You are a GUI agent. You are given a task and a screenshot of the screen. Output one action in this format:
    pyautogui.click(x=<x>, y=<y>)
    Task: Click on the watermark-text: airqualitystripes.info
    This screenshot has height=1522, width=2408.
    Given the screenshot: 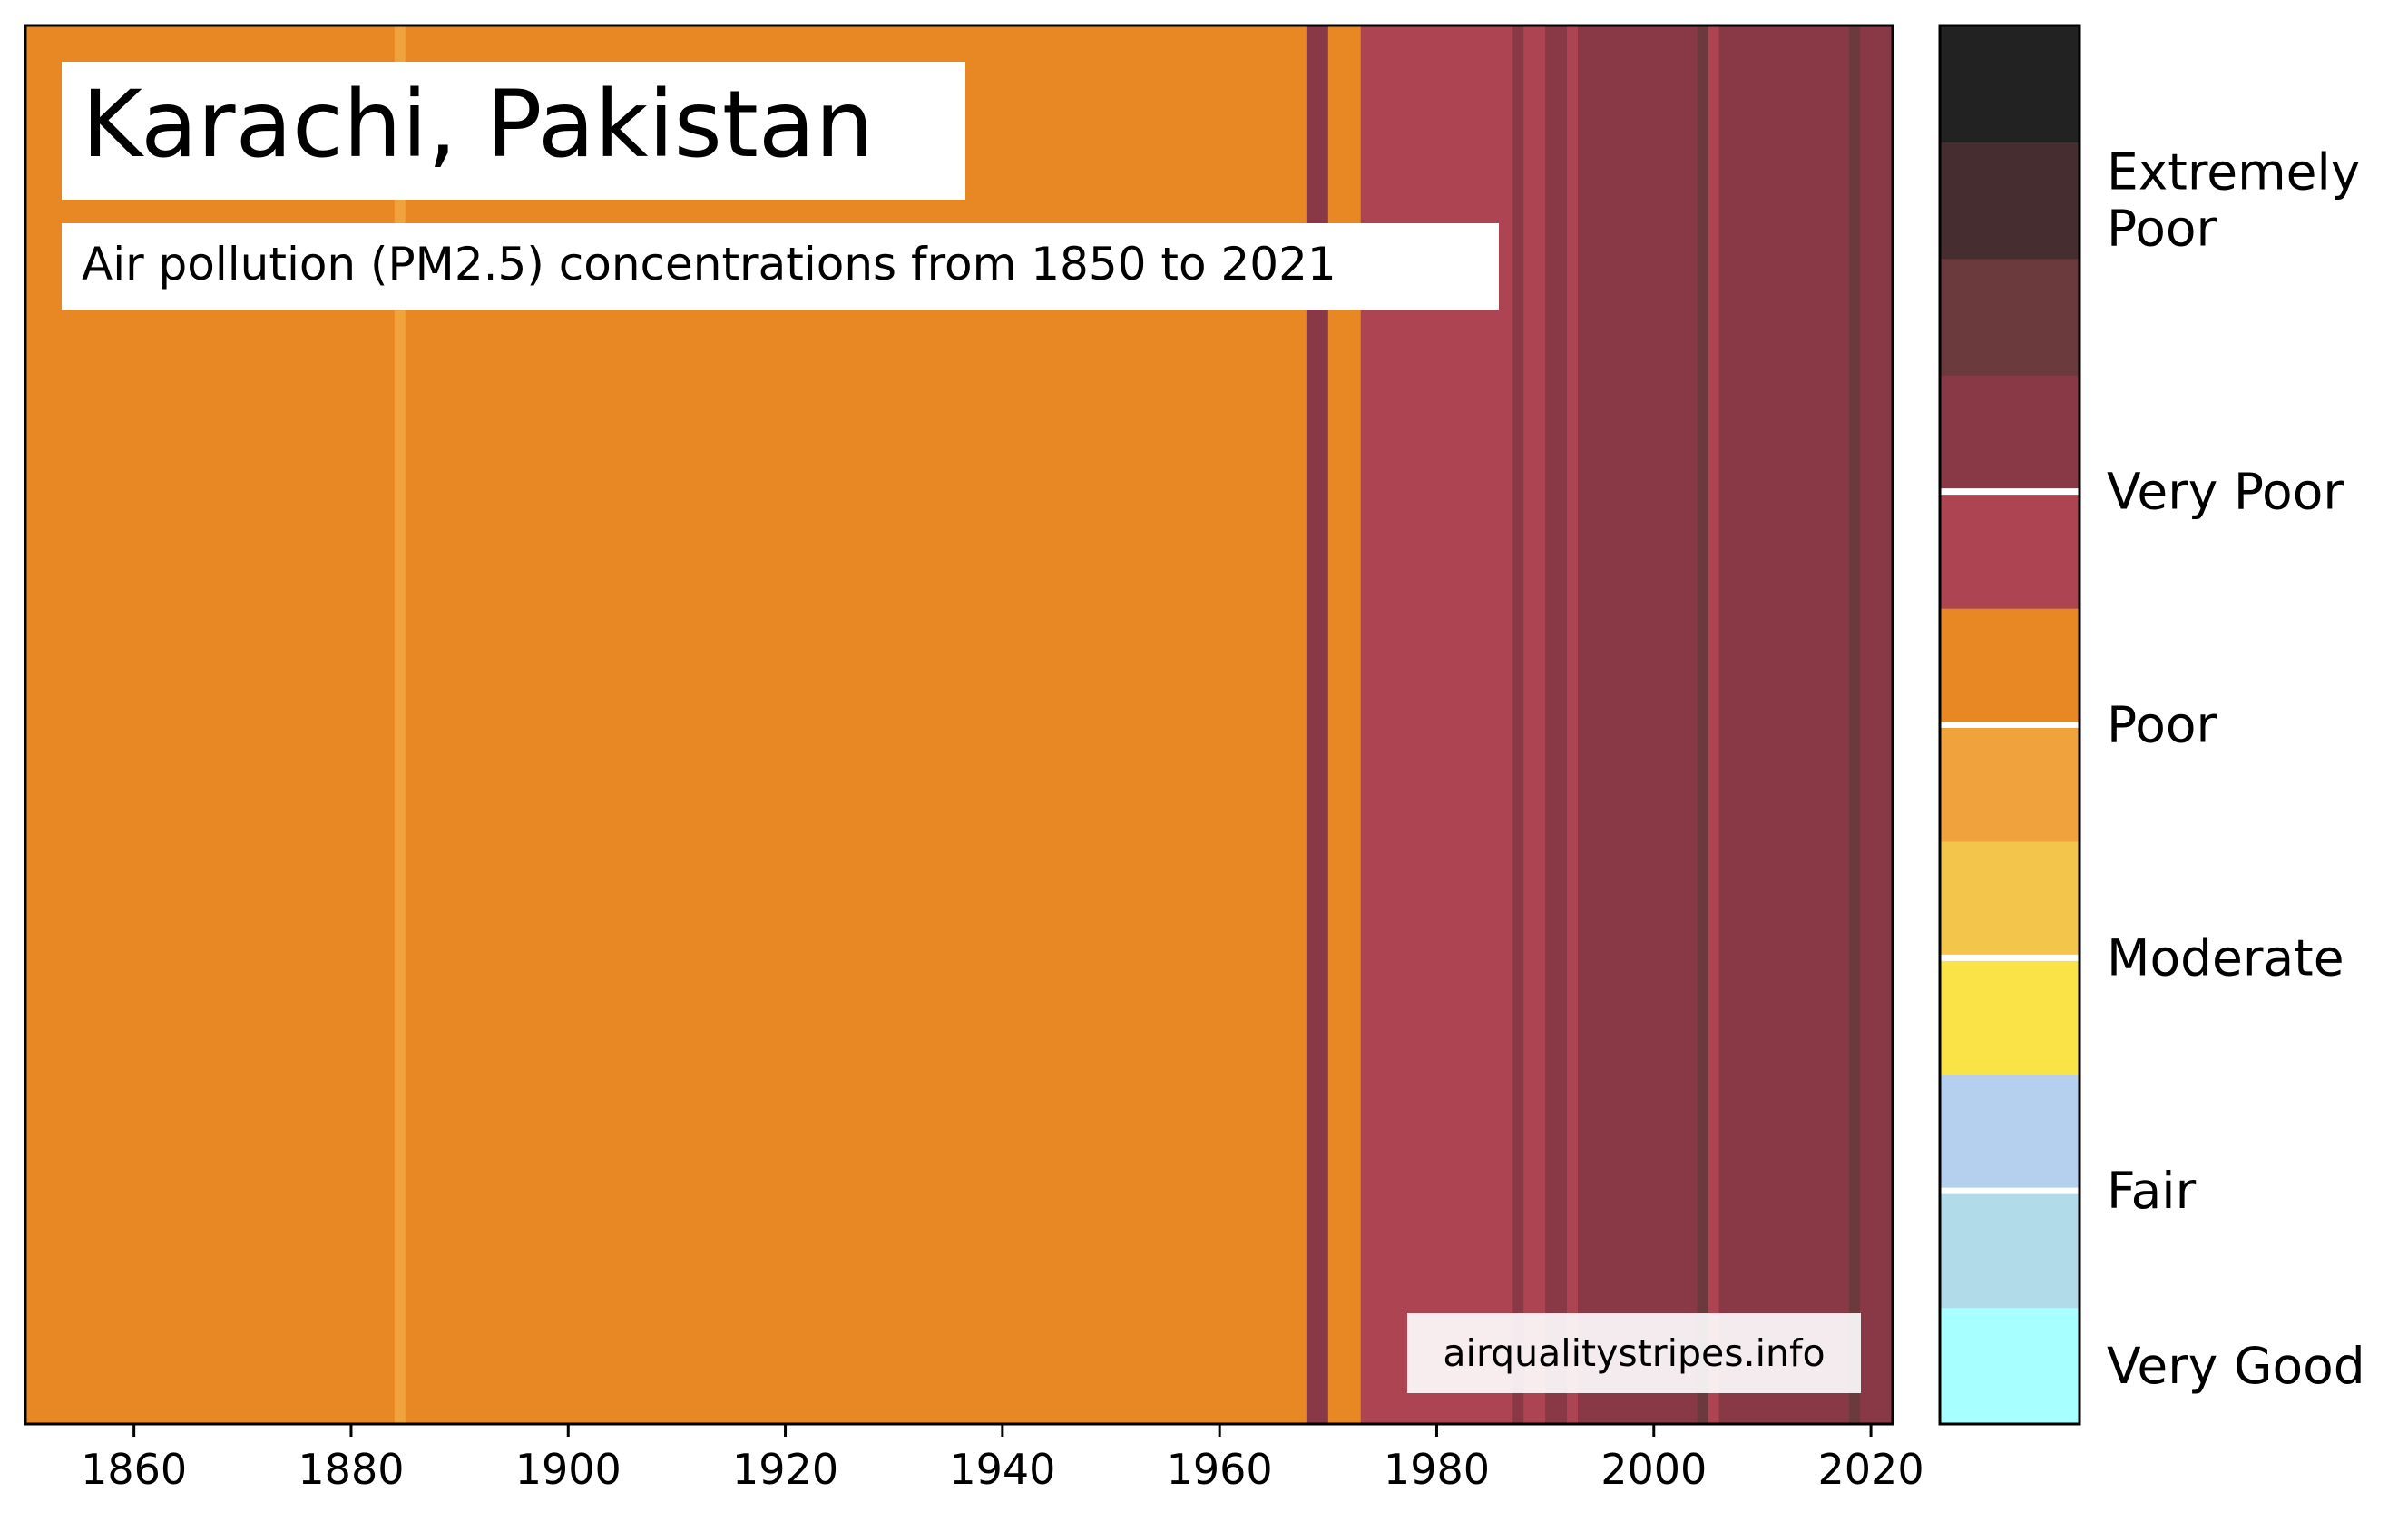 What is the action you would take?
    pyautogui.click(x=1634, y=1353)
    